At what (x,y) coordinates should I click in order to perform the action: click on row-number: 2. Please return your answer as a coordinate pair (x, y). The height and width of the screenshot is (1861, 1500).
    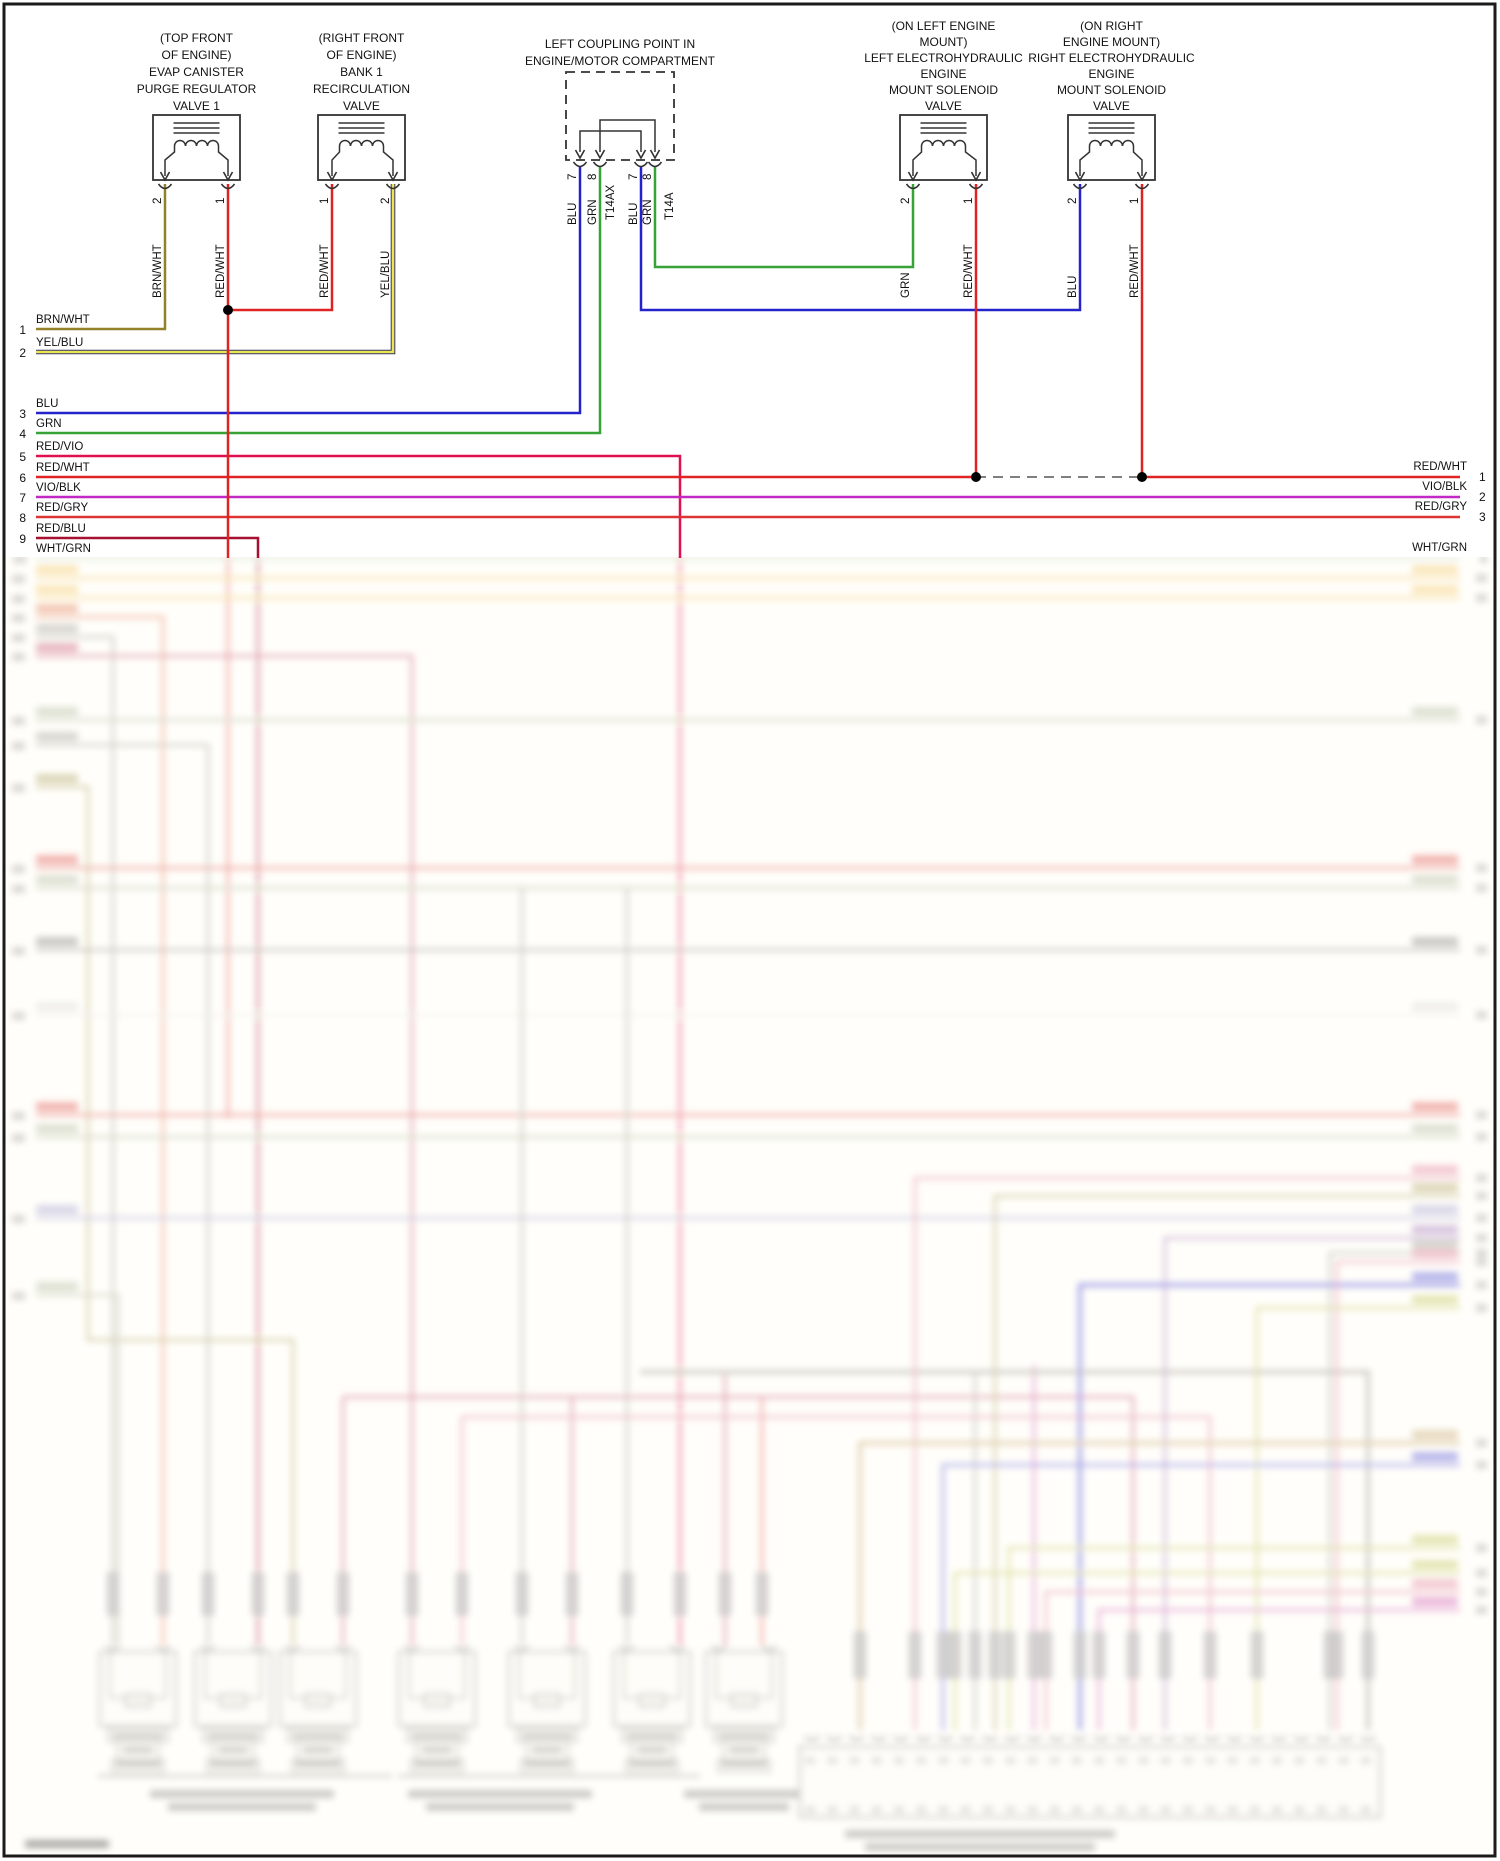
    Looking at the image, I should click on (1482, 497).